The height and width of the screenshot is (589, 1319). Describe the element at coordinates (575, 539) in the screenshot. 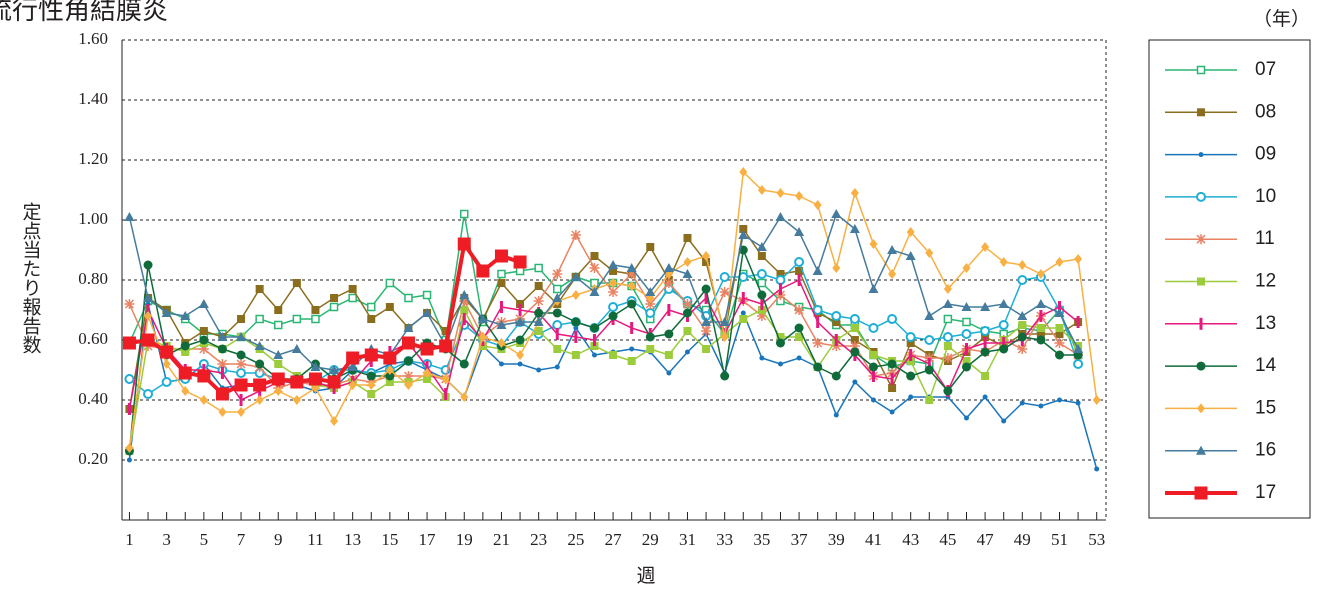

I see `x-tick-label: 25` at that location.